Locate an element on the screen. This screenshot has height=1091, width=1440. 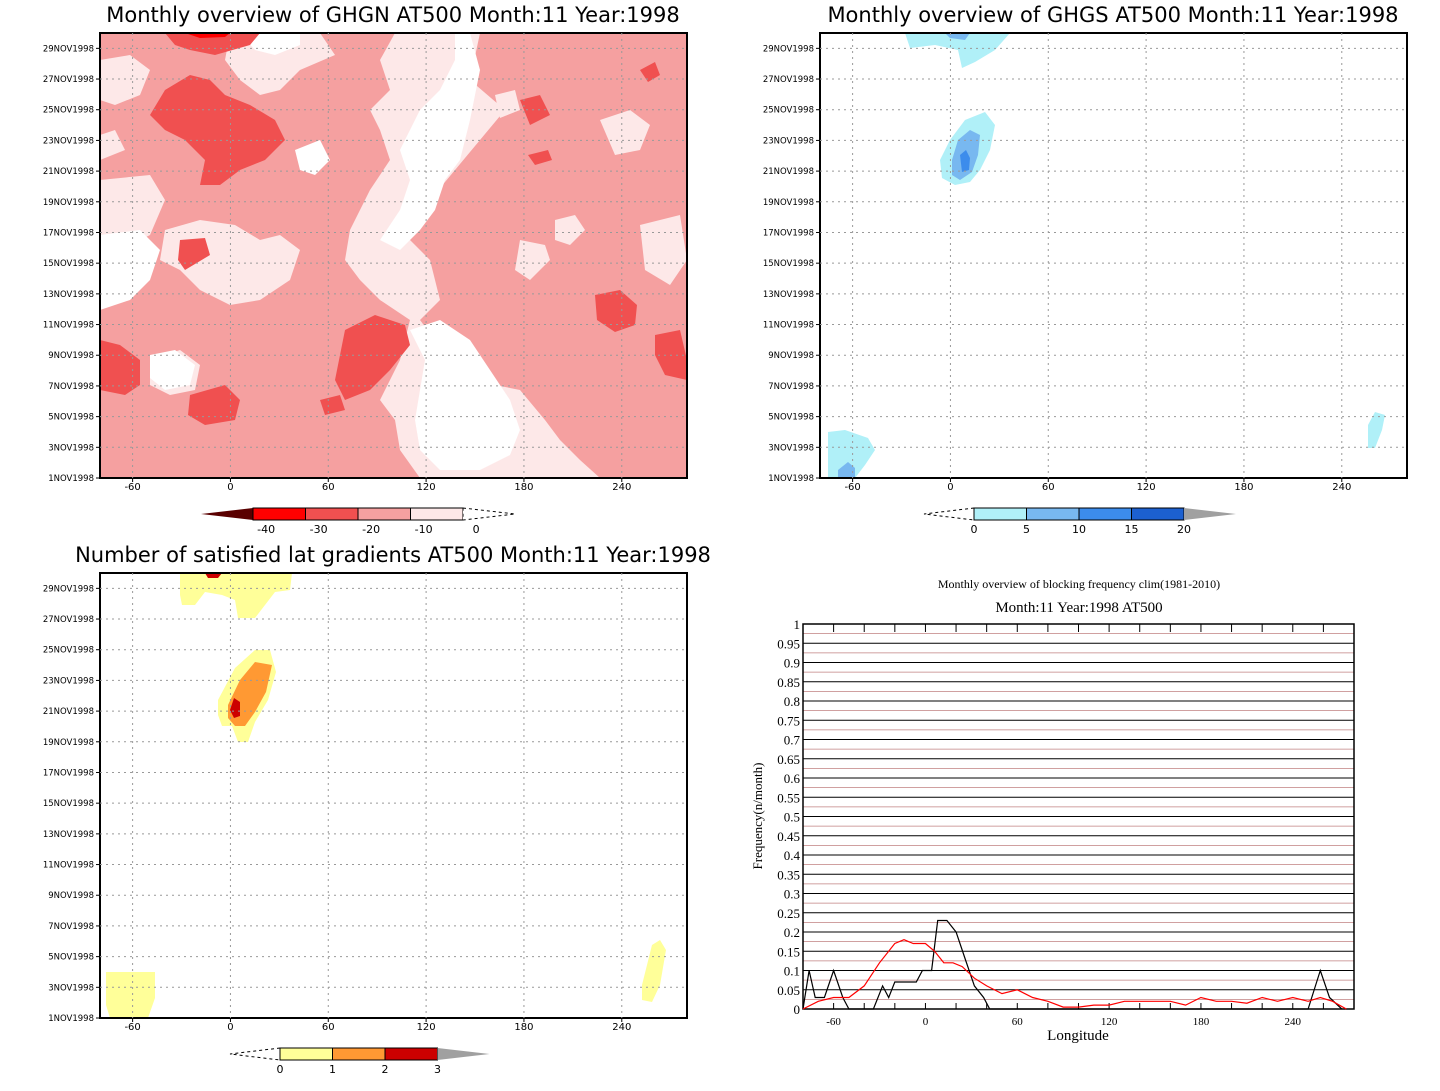
y-tick-label: 0.05 is located at coordinates (788, 990).